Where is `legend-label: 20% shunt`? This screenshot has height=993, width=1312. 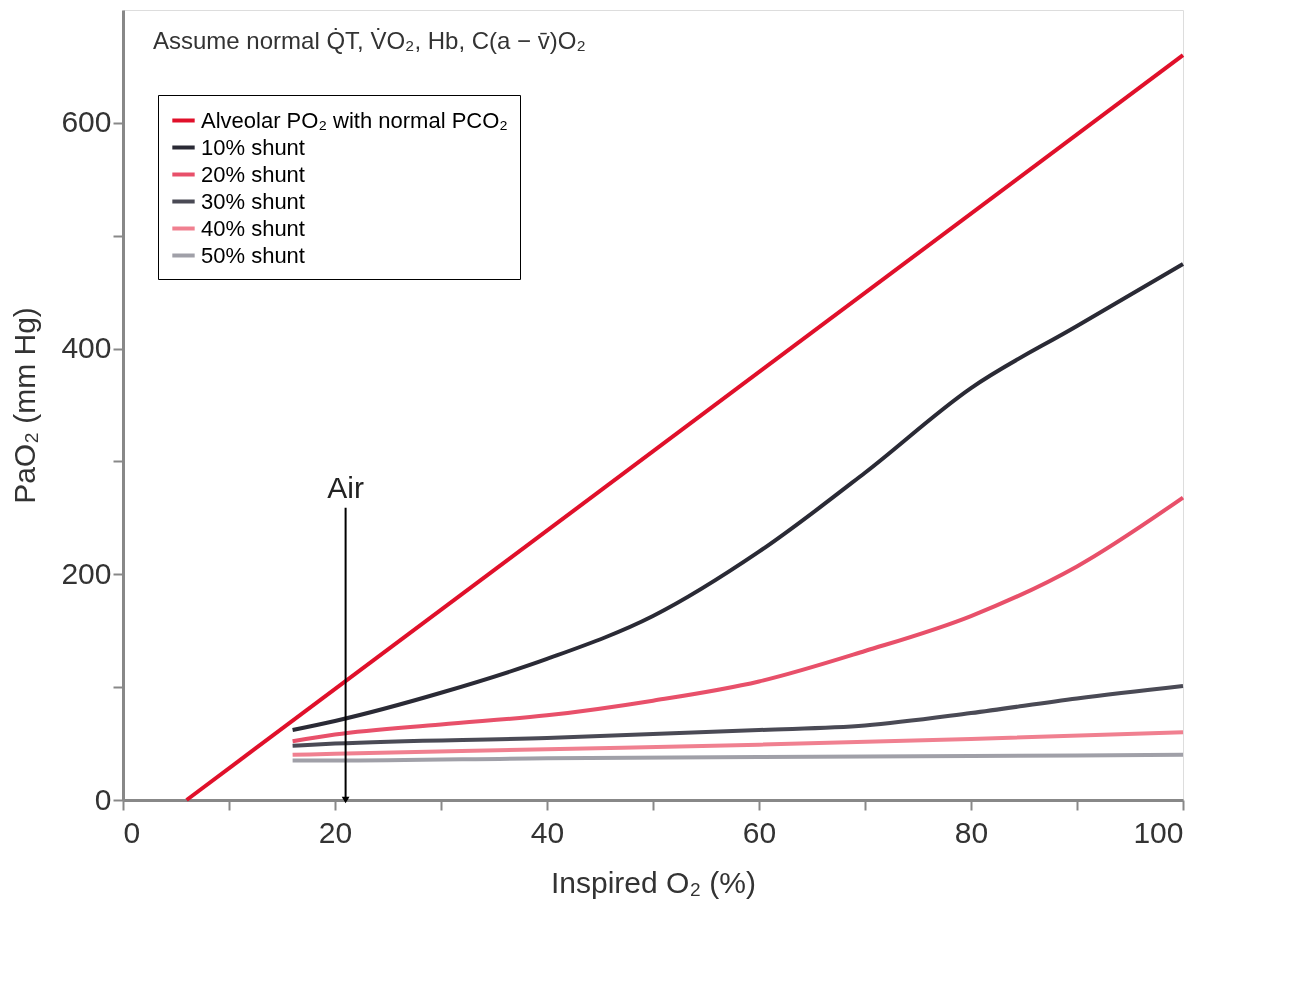
legend-label: 20% shunt is located at coordinates (253, 174).